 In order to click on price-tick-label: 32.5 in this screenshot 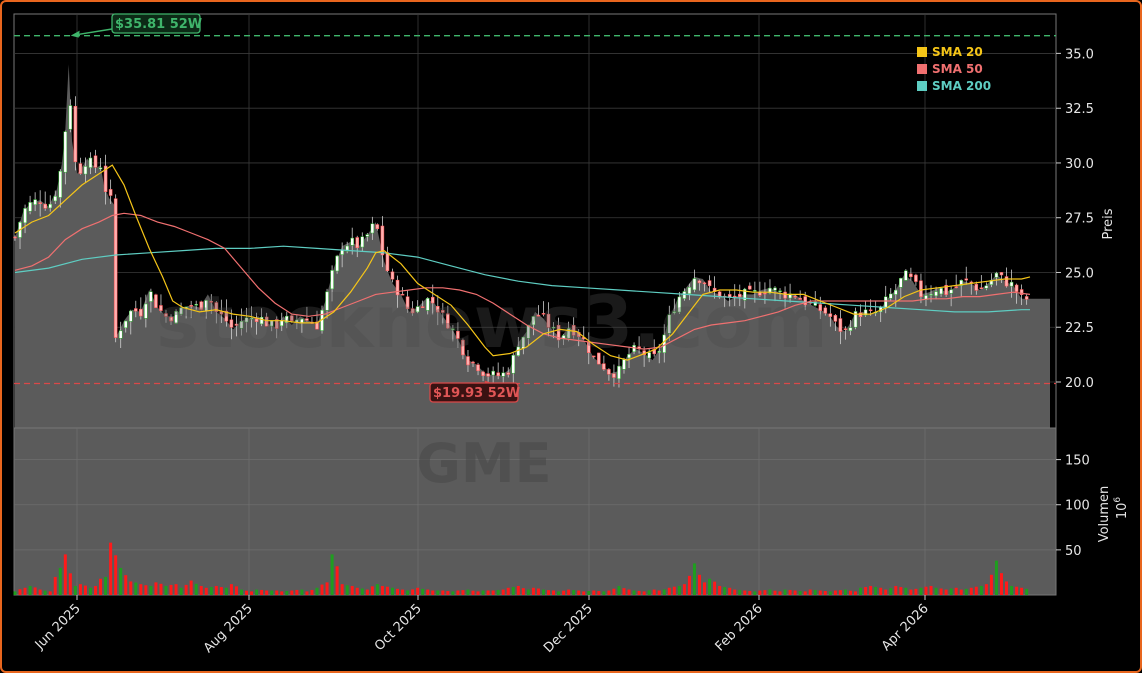, I will do `click(1079, 109)`.